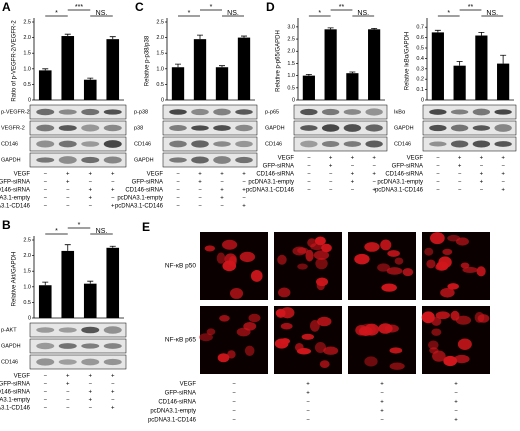 This screenshot has width=520, height=431. What do you see at coordinates (420, 69) in the screenshot?
I see `y-tick-label: 0.3` at bounding box center [420, 69].